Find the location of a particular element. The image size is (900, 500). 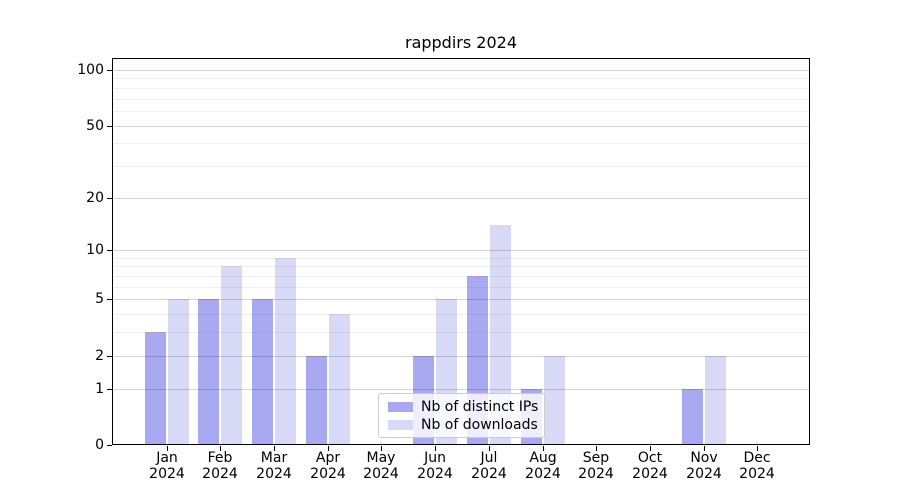

x-axis-tick-label: Apr 2024 is located at coordinates (328, 466).